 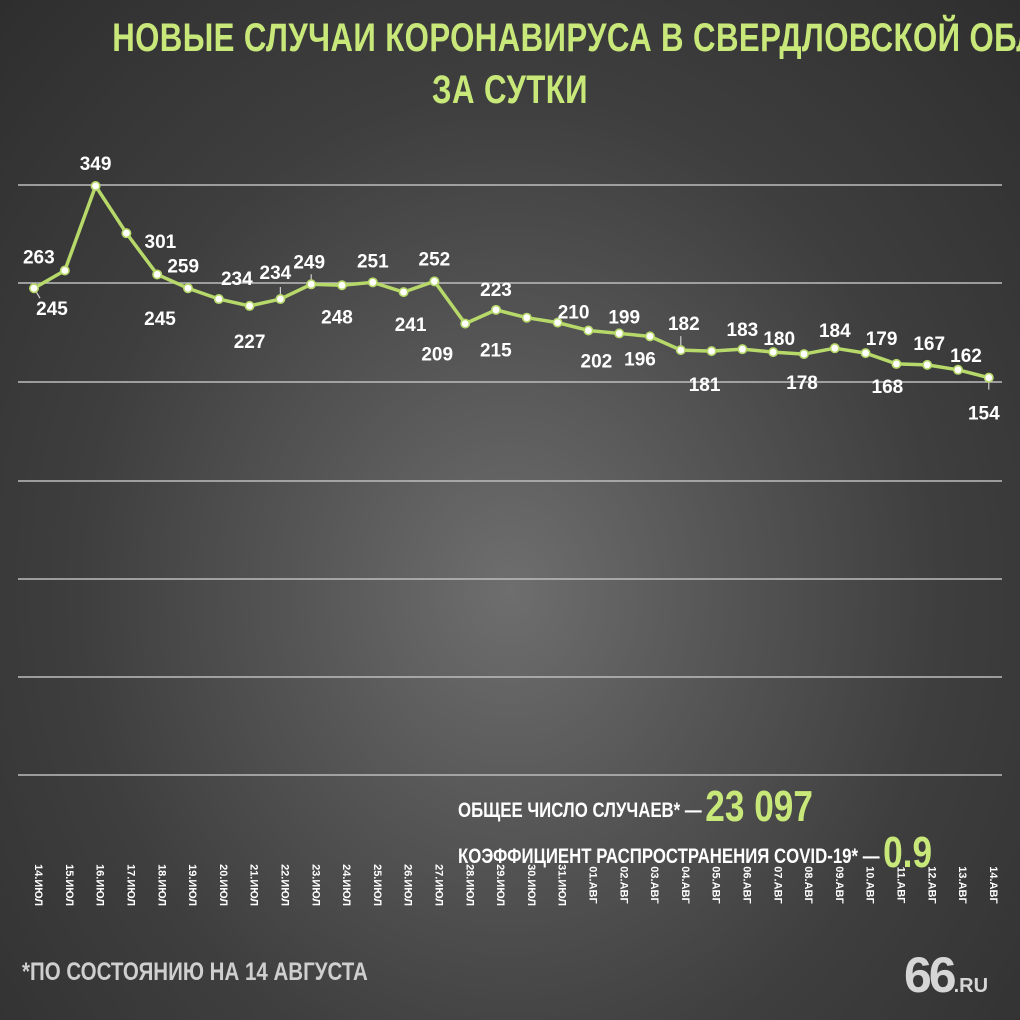 What do you see at coordinates (654, 885) in the screenshot?
I see `x-tick-label-20: 03.АВГ` at bounding box center [654, 885].